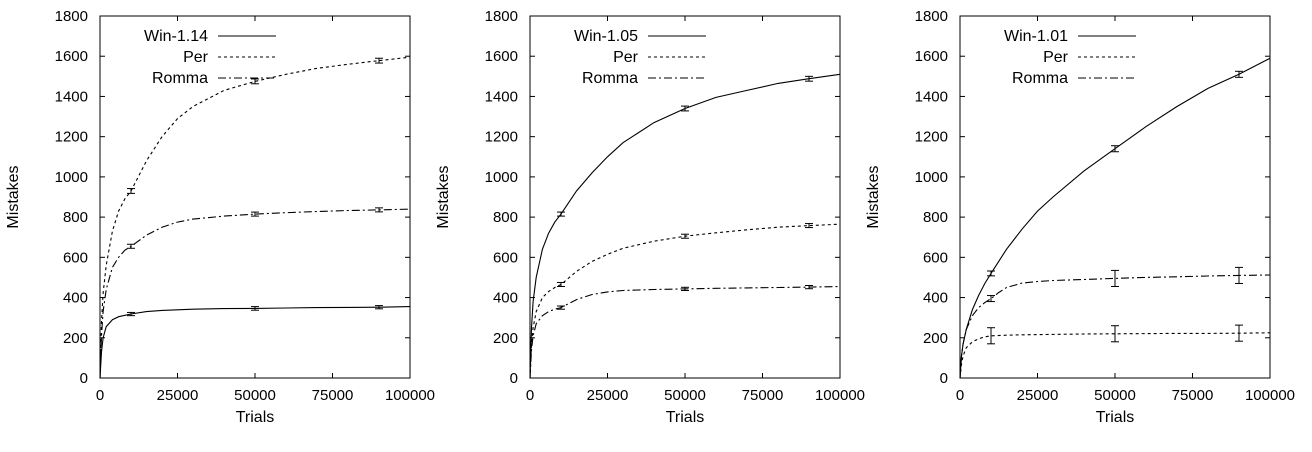  I want to click on legend-label: Win-1.01, so click(1036, 36).